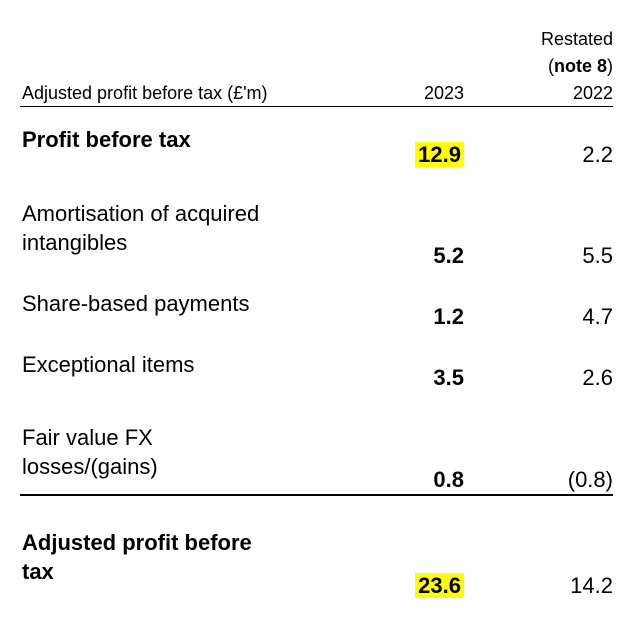  What do you see at coordinates (590, 479) in the screenshot?
I see `row-prior-fair-value-fx: (0.8)` at bounding box center [590, 479].